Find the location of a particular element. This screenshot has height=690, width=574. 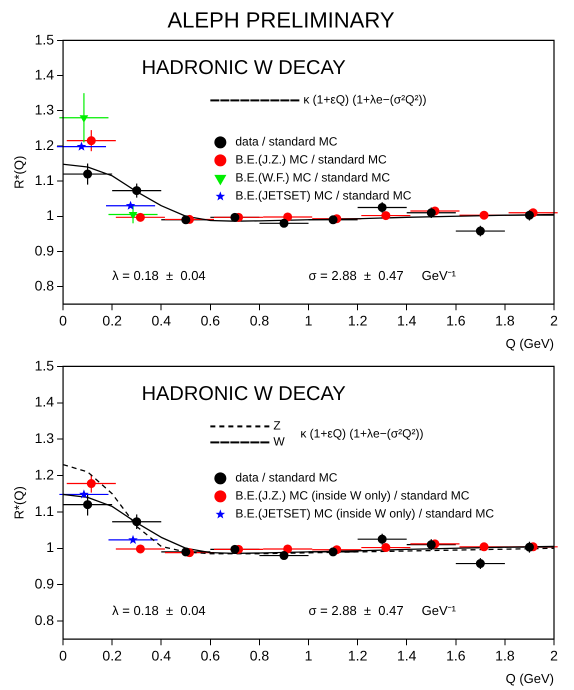

legend-label: B.E.(W.F.) MC / standard MC is located at coordinates (312, 177).